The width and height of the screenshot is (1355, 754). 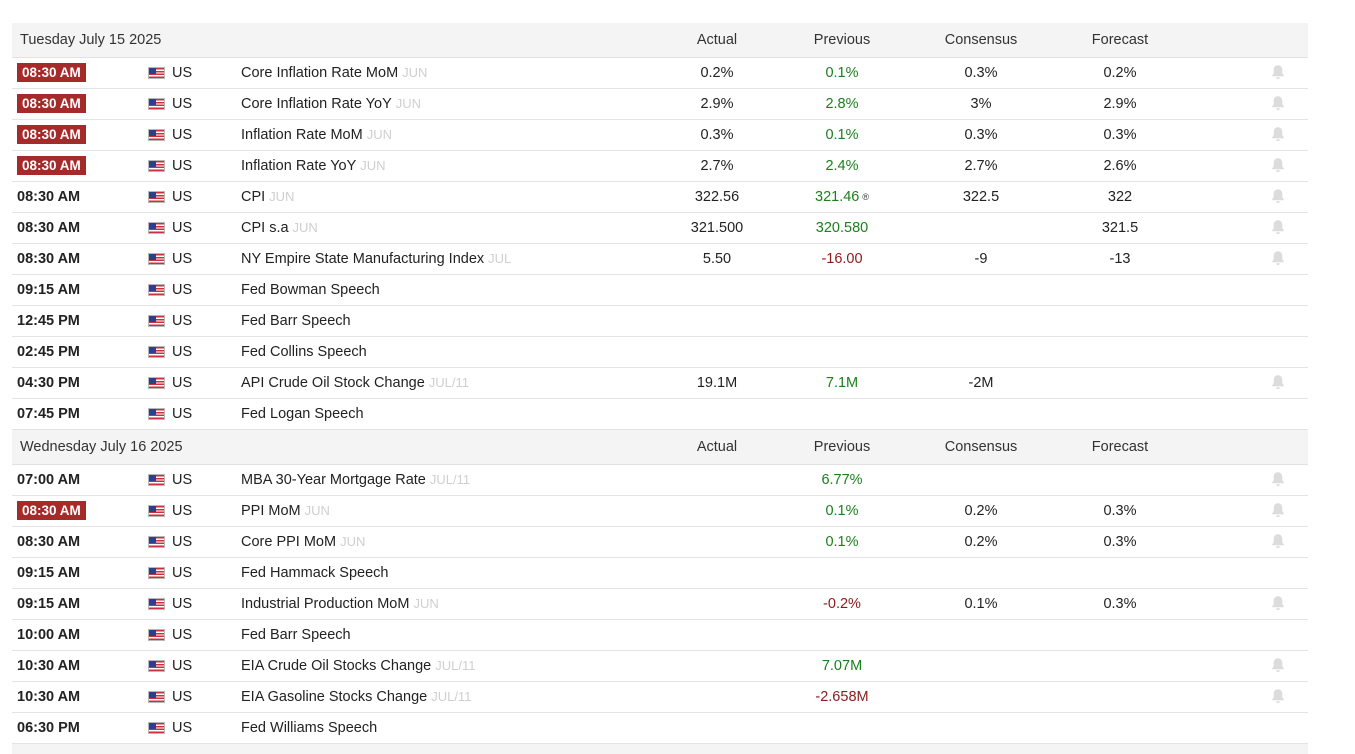 I want to click on event-name: Fed Bowman Speech, so click(x=310, y=290).